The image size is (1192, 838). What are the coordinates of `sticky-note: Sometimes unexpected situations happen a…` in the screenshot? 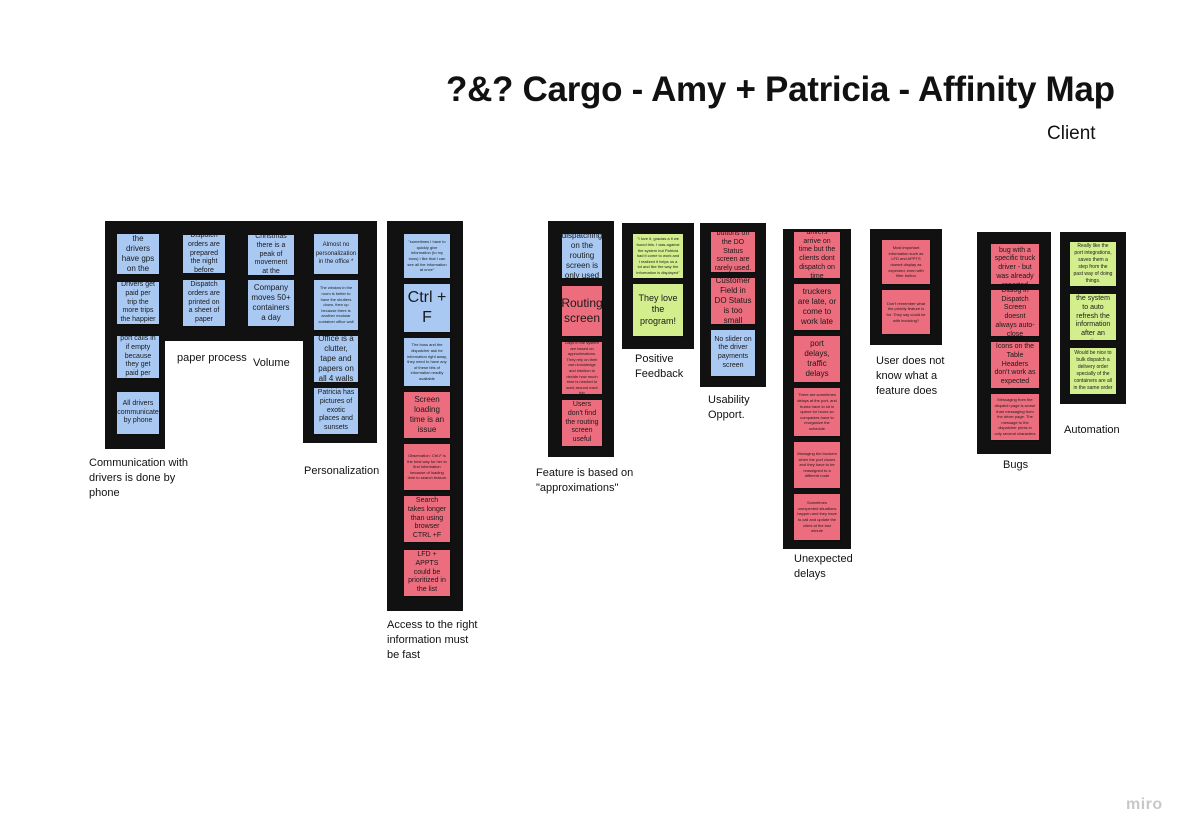 It's located at (817, 517).